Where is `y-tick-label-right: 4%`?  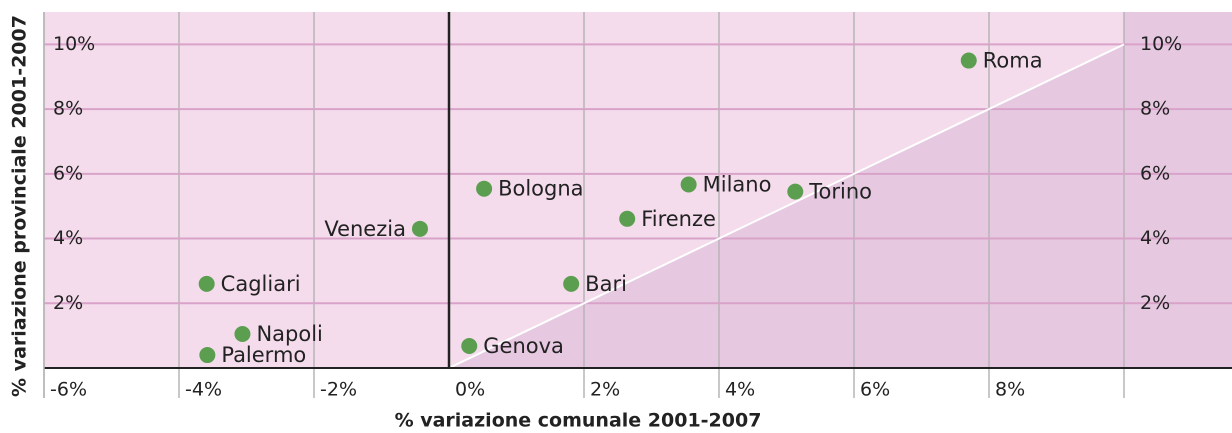 y-tick-label-right: 4% is located at coordinates (1155, 238).